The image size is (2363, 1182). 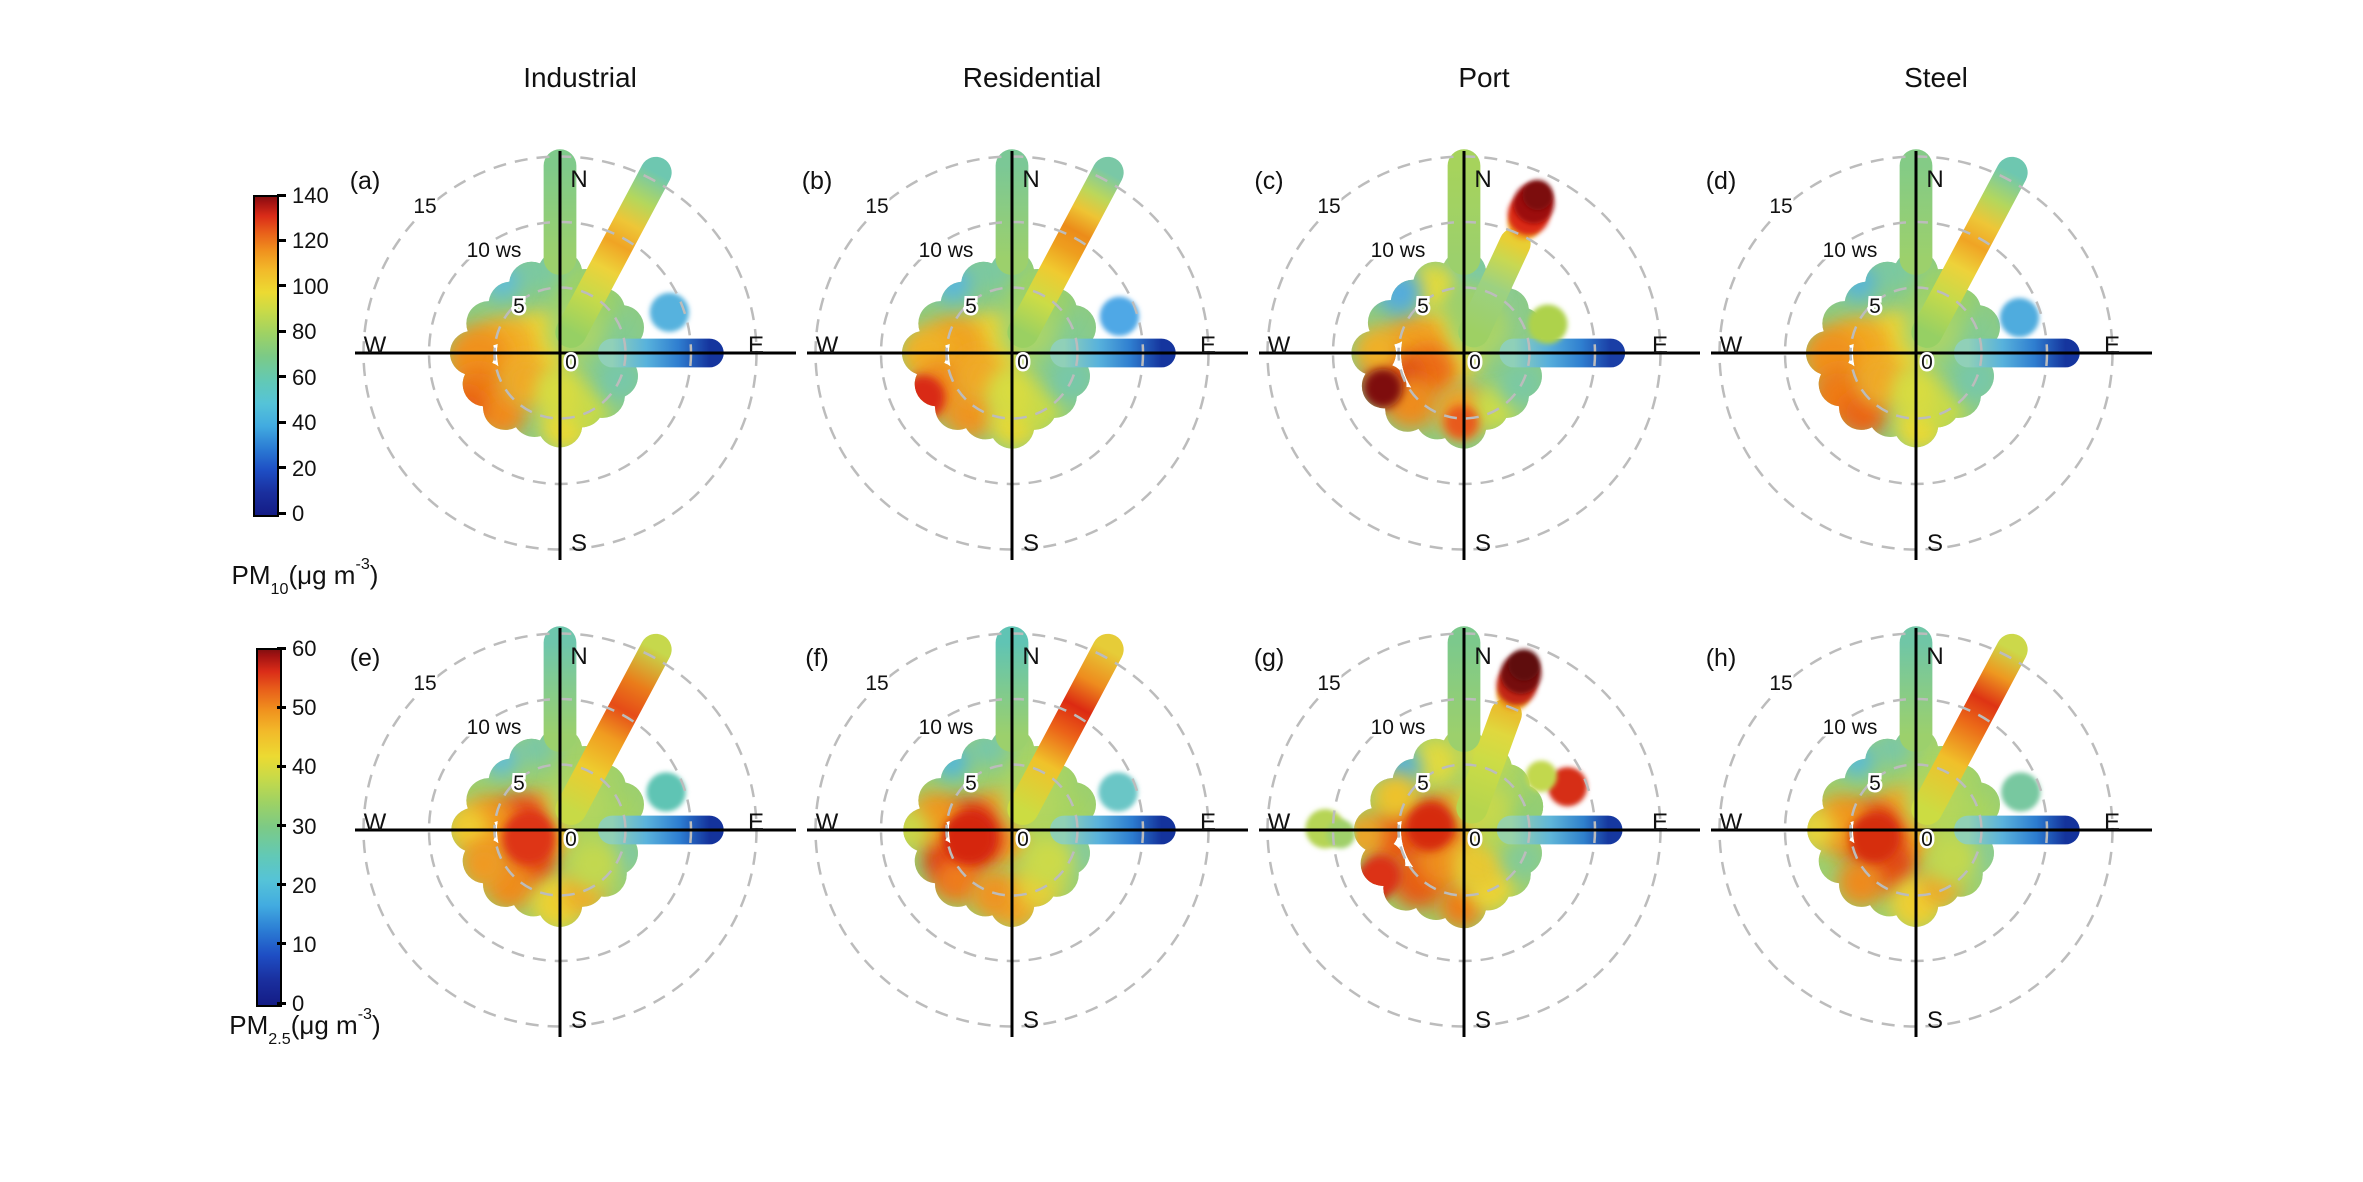 I want to click on plume-hotspot, so click(x=1524, y=665).